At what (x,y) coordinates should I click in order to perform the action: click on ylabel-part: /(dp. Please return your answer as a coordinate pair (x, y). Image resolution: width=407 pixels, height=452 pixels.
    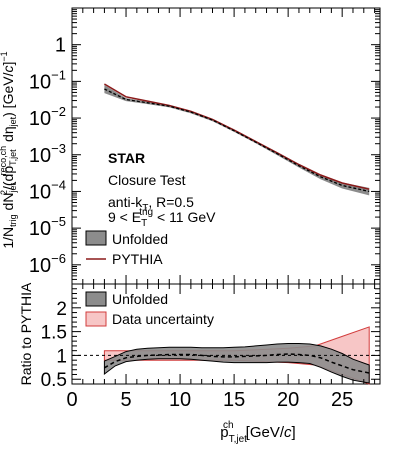
    Looking at the image, I should click on (8, 178).